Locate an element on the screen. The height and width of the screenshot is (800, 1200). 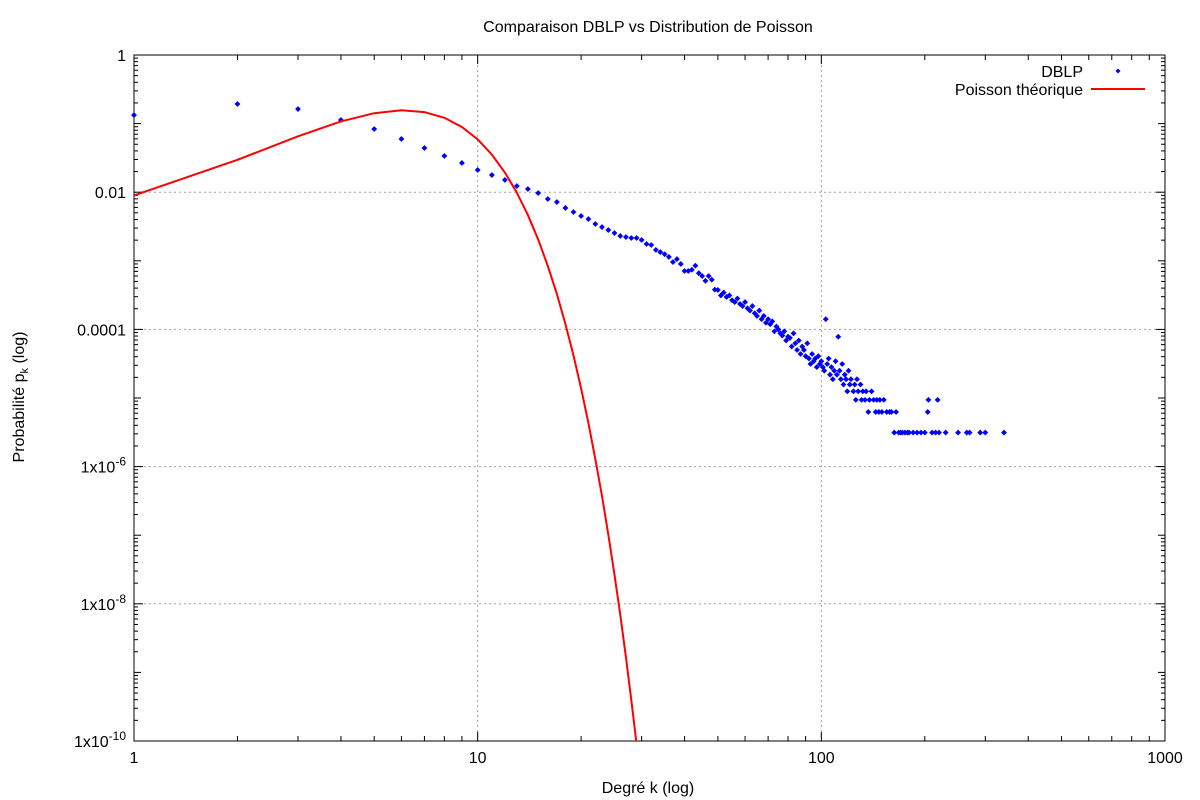
y-tick-label: 0.0001 is located at coordinates (101, 330).